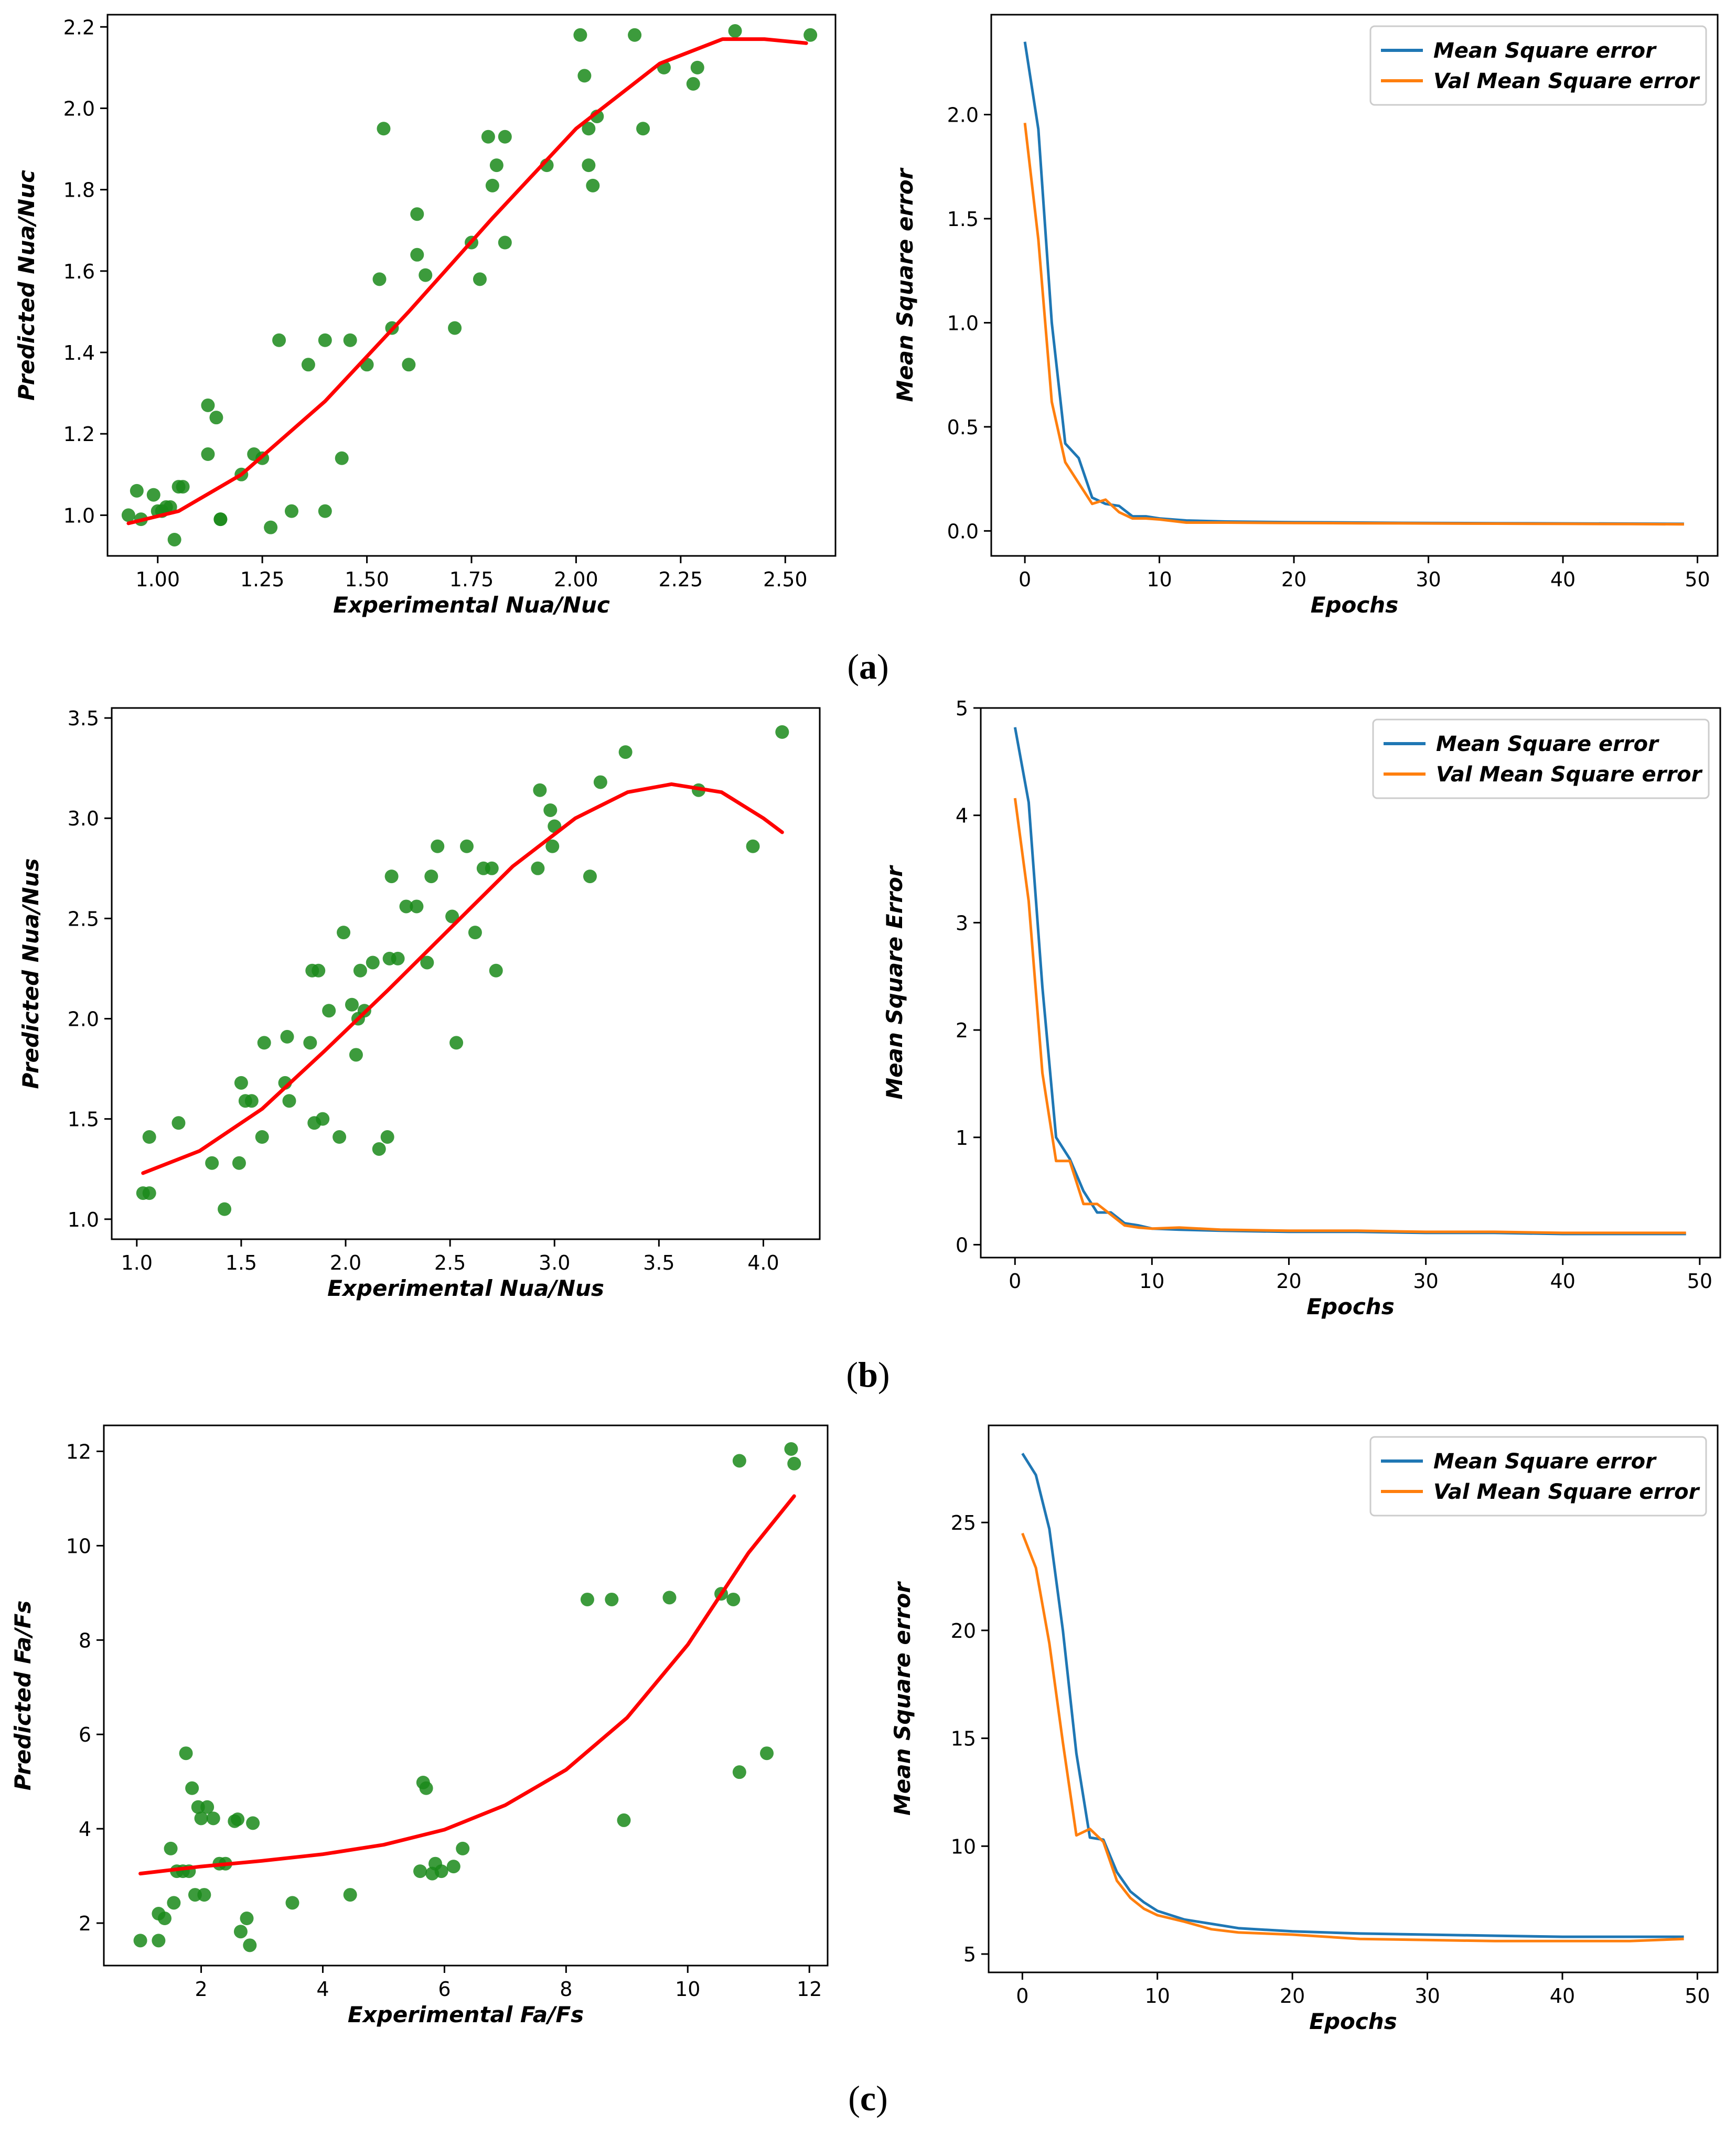 This screenshot has width=1736, height=2136. I want to click on legend-label: Mean Square error, so click(1547, 744).